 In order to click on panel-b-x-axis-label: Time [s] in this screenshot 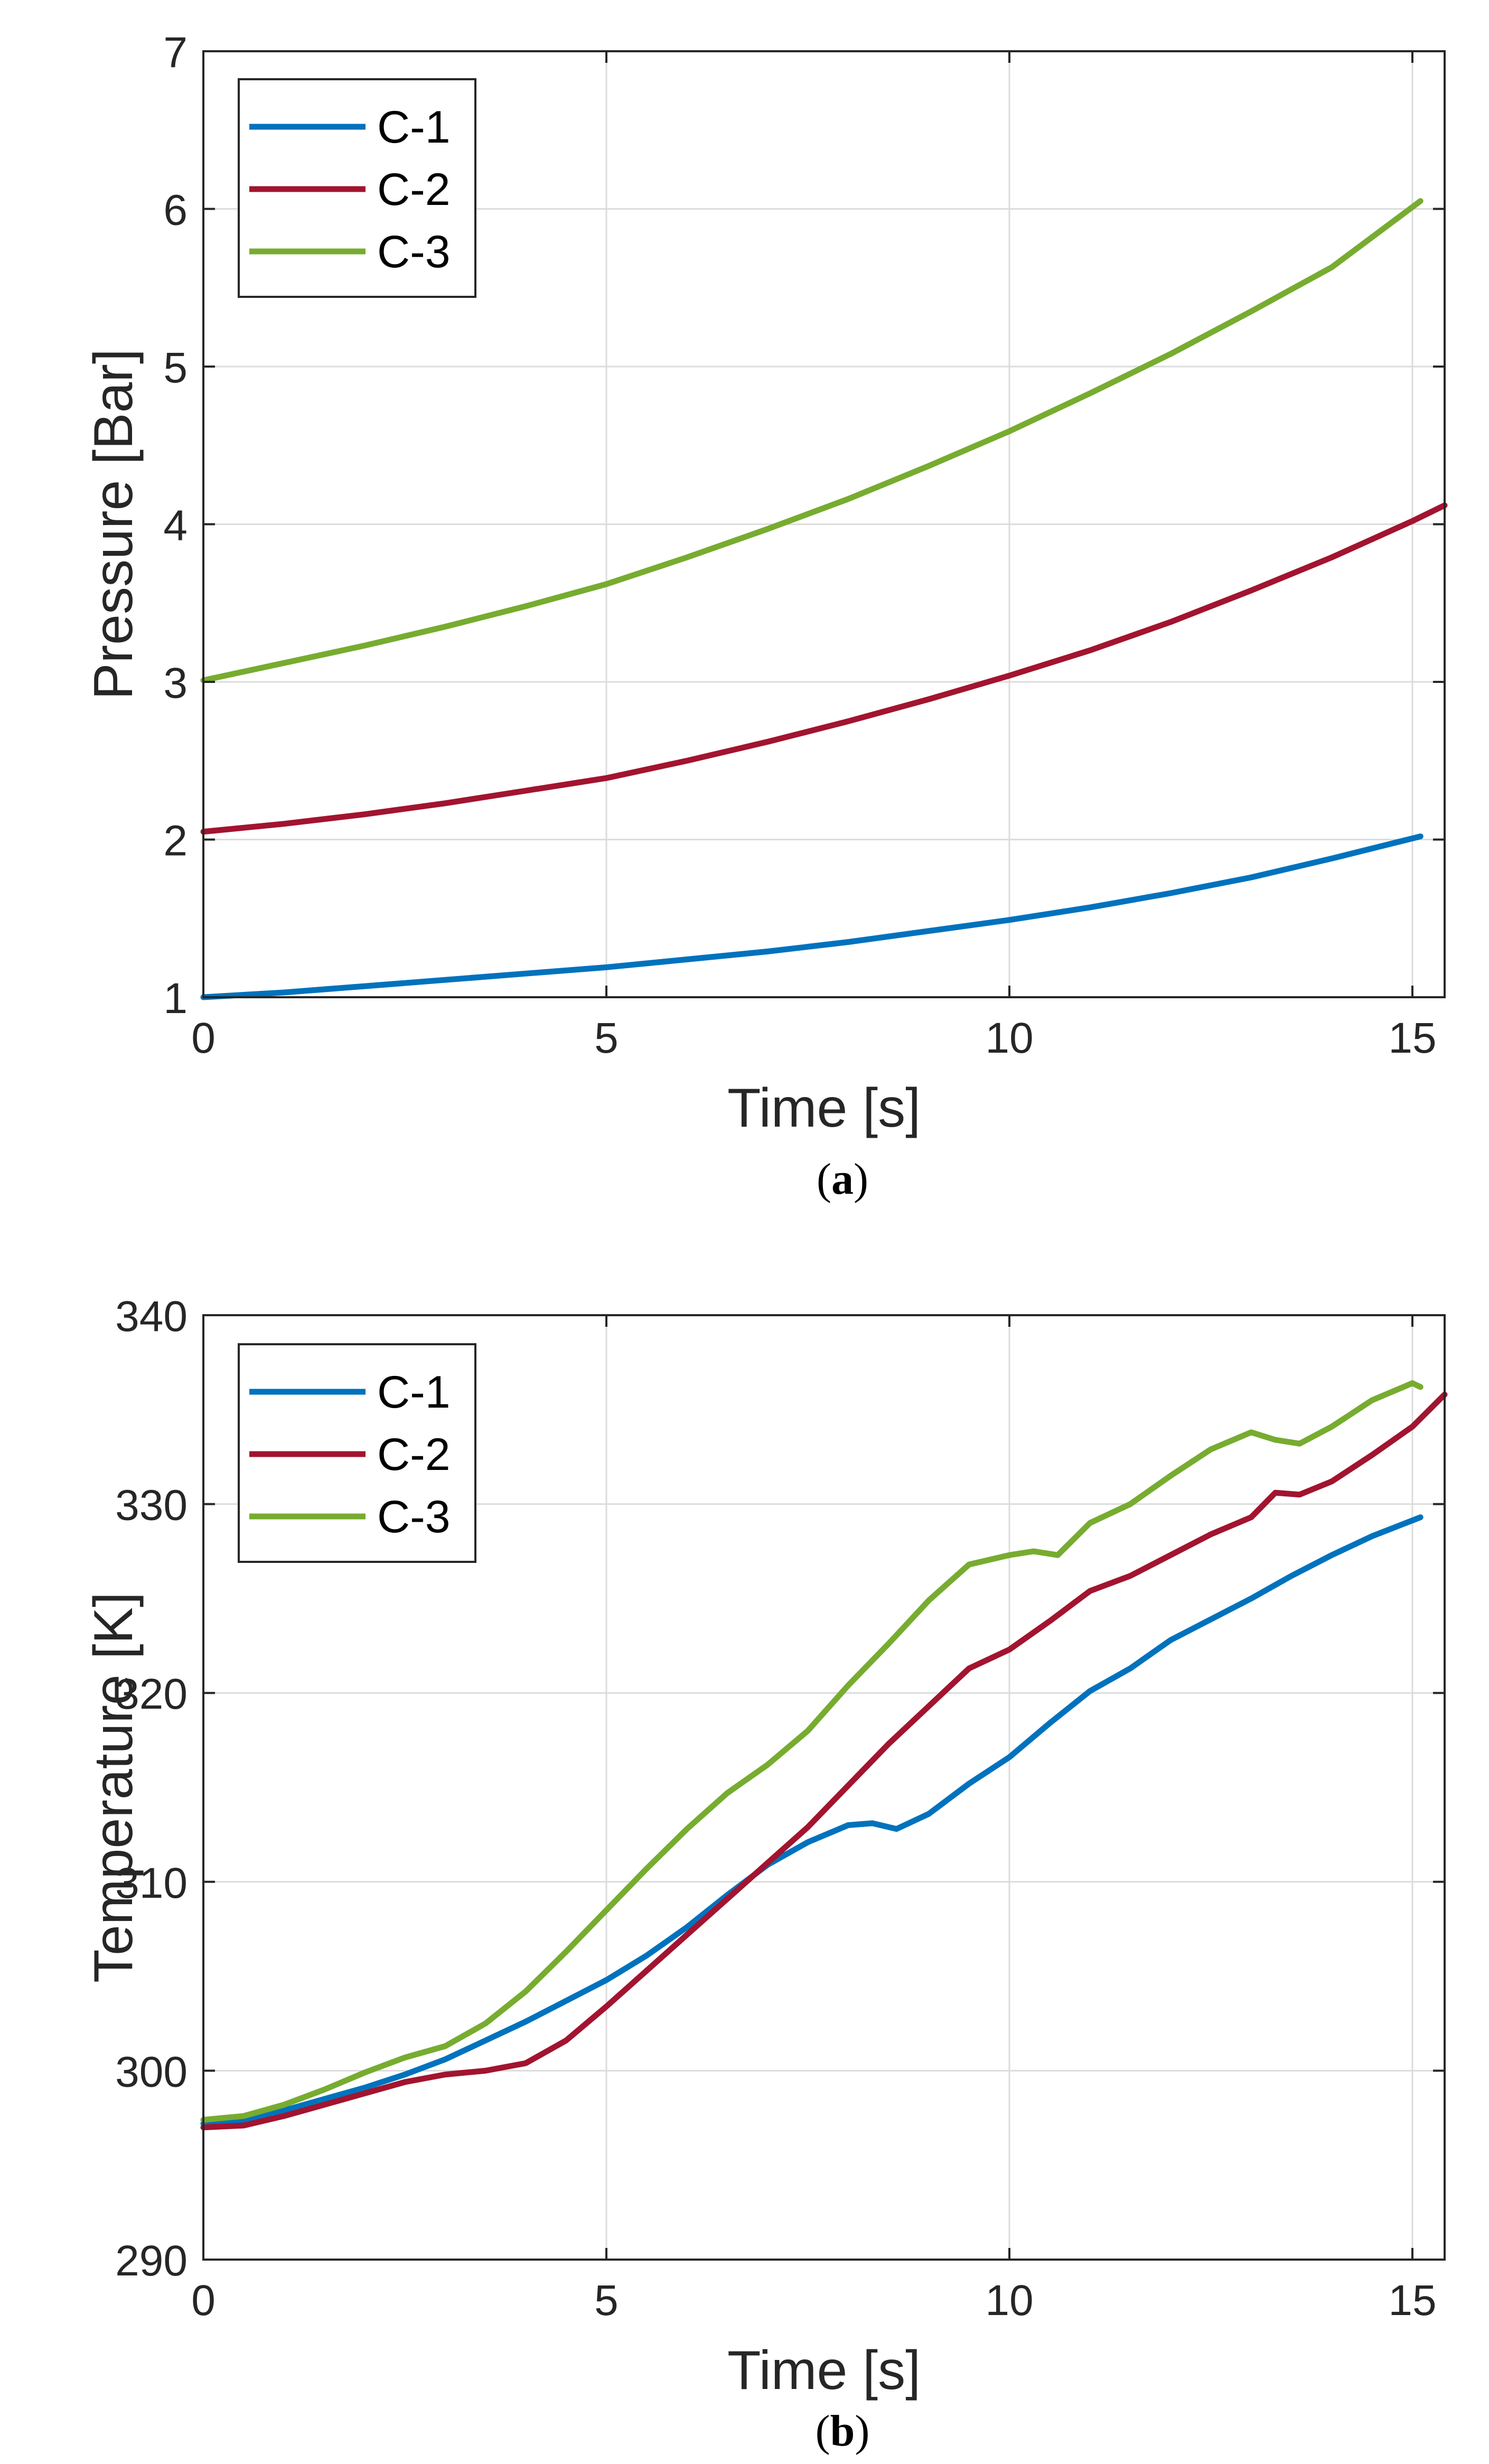, I will do `click(824, 2370)`.